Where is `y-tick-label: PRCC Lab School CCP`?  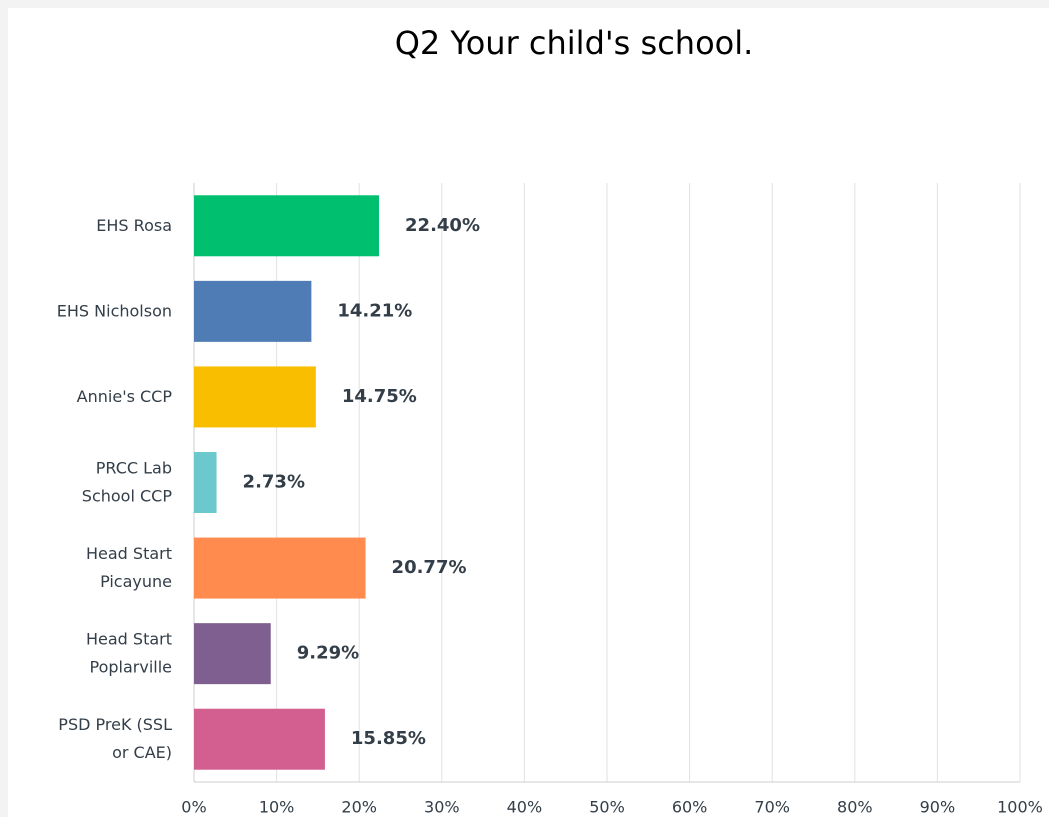 y-tick-label: PRCC Lab School CCP is located at coordinates (127, 481).